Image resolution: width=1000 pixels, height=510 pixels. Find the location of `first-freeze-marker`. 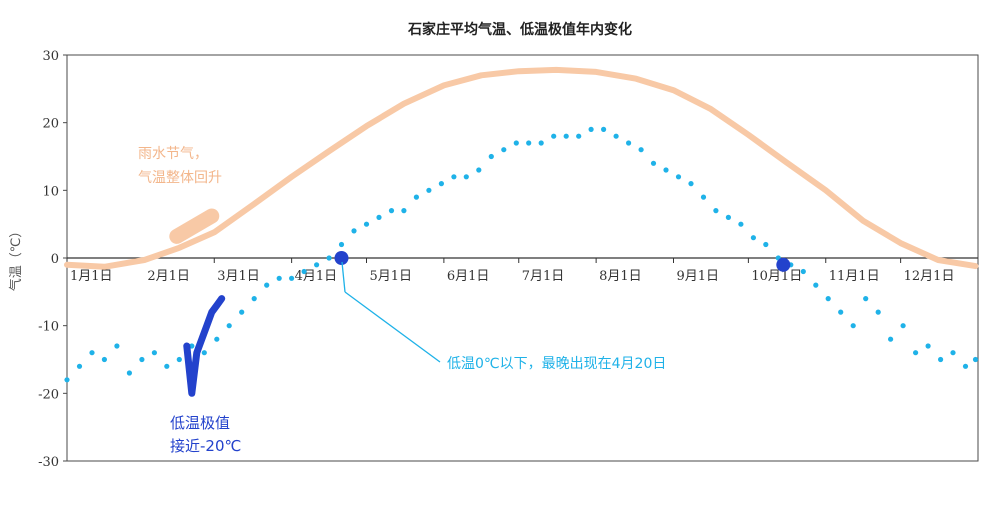

first-freeze-marker is located at coordinates (783, 264).